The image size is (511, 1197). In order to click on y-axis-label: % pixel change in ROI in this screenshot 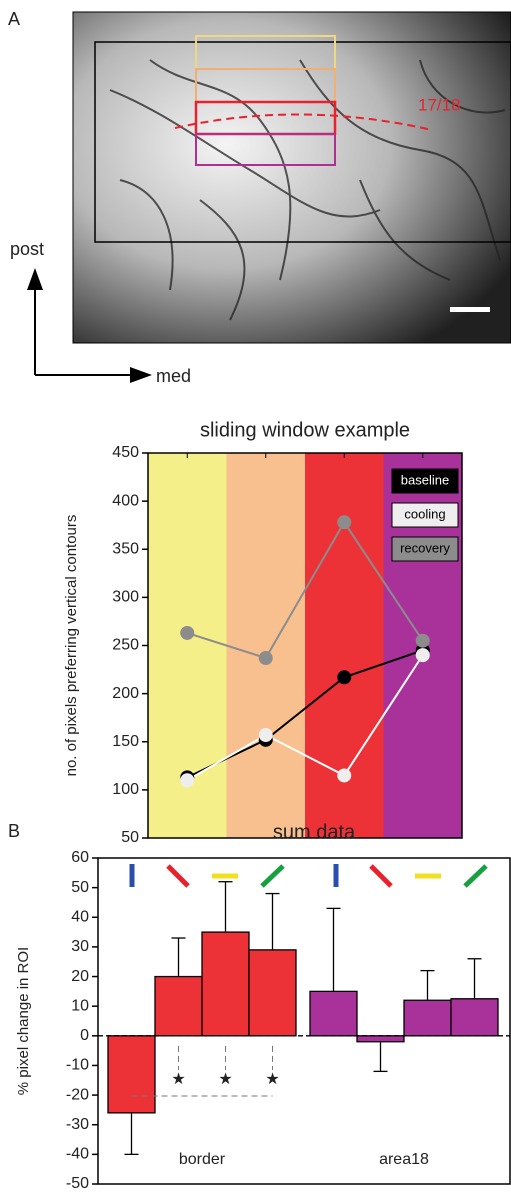, I will do `click(23, 1021)`.